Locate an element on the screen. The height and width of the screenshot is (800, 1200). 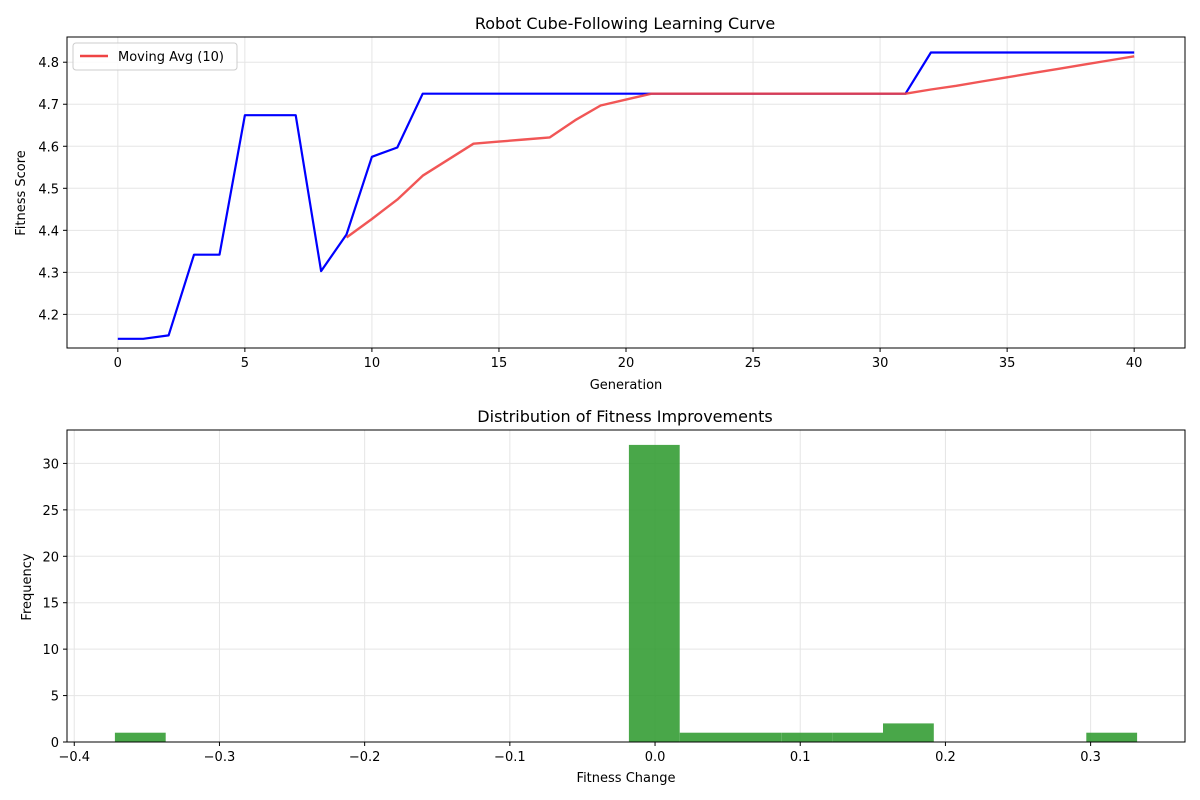
x-tick-label: 5 is located at coordinates (245, 363).